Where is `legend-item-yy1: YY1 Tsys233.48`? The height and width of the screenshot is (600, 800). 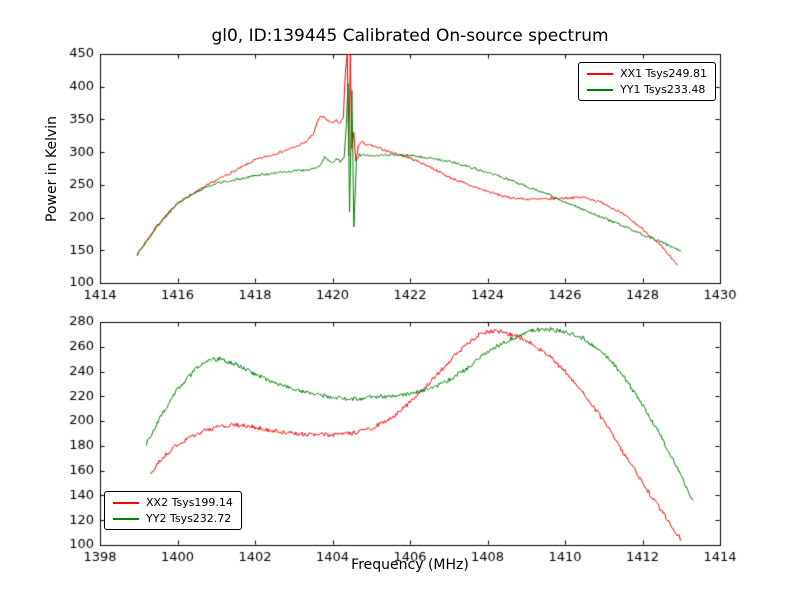
legend-item-yy1: YY1 Tsys233.48 is located at coordinates (647, 89).